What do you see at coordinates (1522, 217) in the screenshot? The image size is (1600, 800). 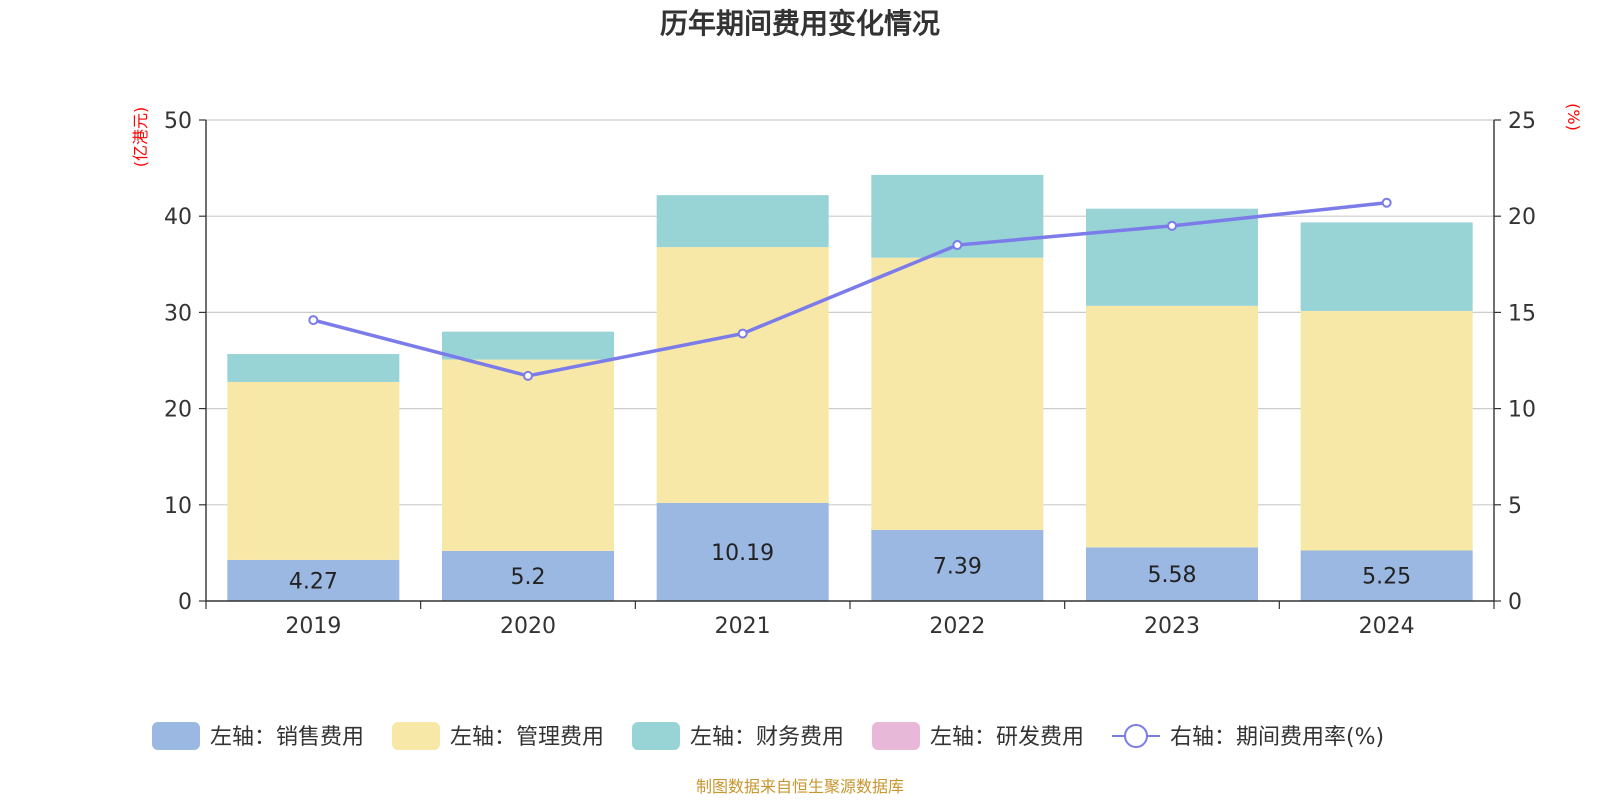 I see `right-axis-tick-label: 20` at bounding box center [1522, 217].